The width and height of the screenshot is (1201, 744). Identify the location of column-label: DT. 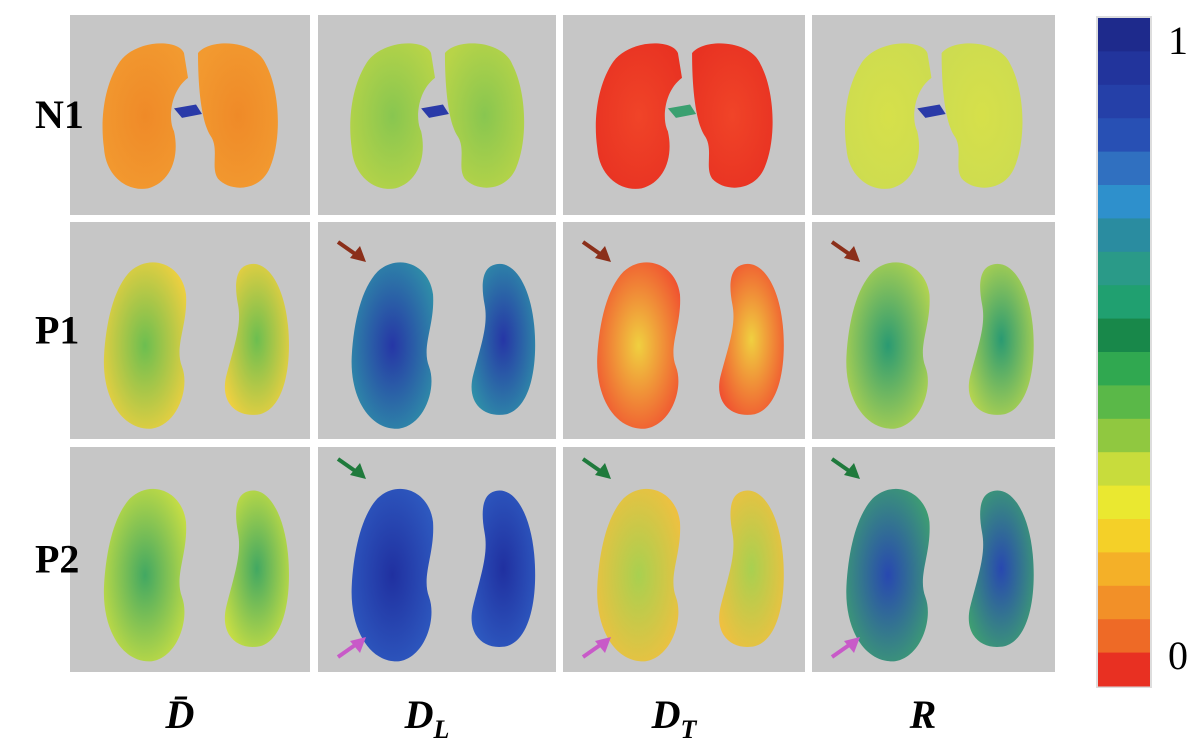
(674, 718).